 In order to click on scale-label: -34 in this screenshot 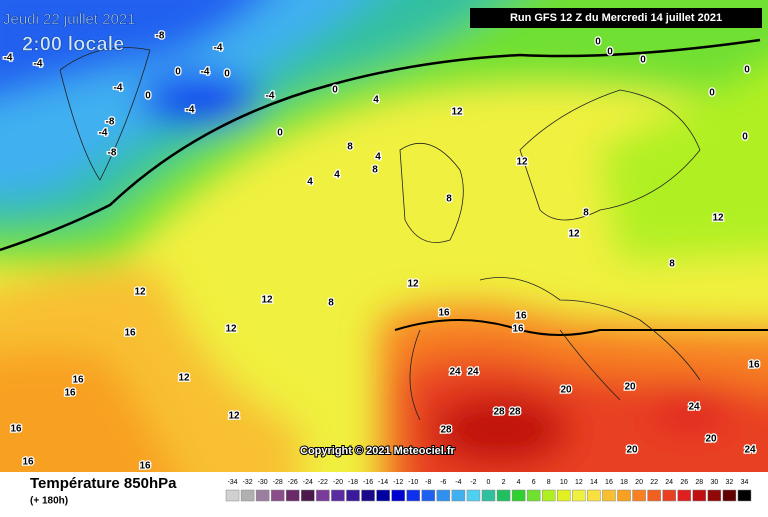, I will do `click(232, 482)`.